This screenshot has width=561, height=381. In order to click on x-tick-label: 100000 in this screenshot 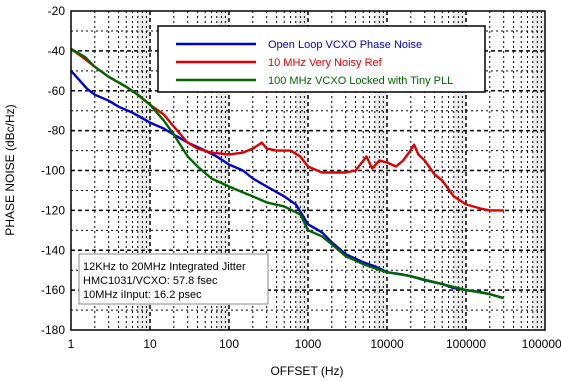, I will do `click(466, 344)`.